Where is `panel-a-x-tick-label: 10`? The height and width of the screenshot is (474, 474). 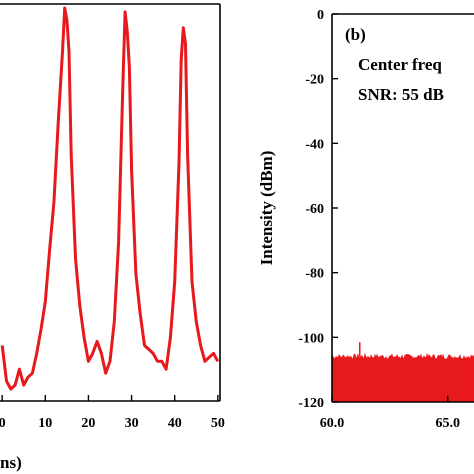 panel-a-x-tick-label: 10 is located at coordinates (45, 423).